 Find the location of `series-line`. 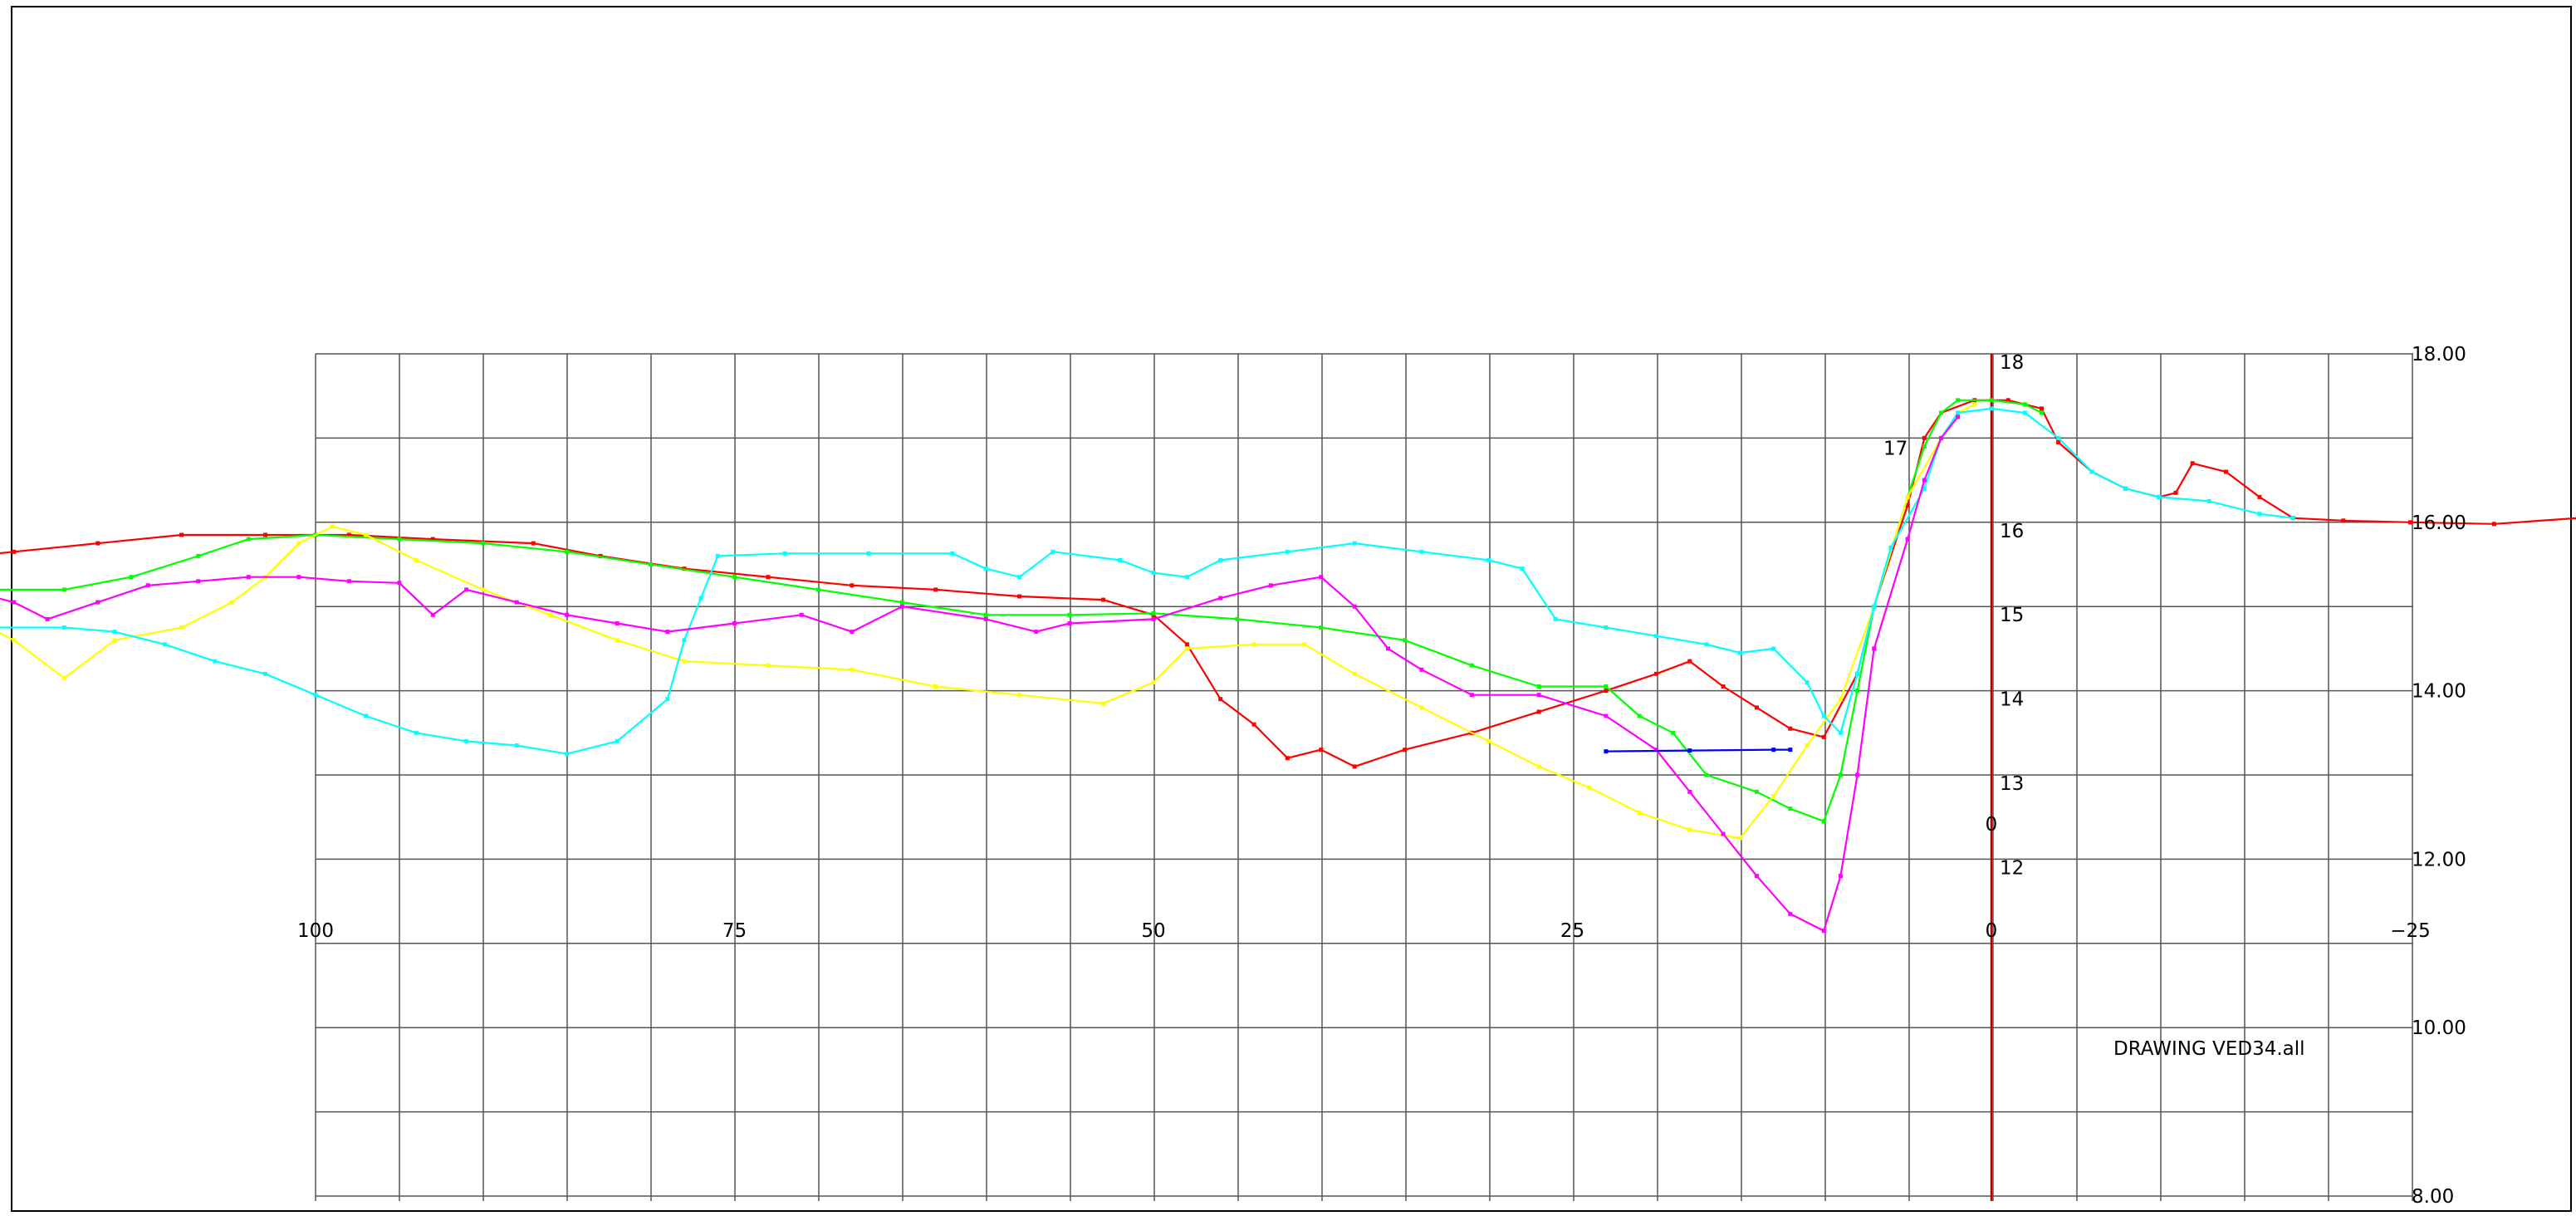

series-line is located at coordinates (1697, 750).